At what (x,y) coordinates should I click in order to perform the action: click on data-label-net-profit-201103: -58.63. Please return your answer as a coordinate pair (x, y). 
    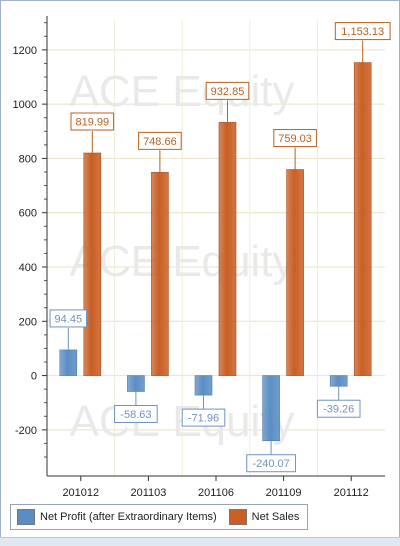
    Looking at the image, I should click on (135, 415).